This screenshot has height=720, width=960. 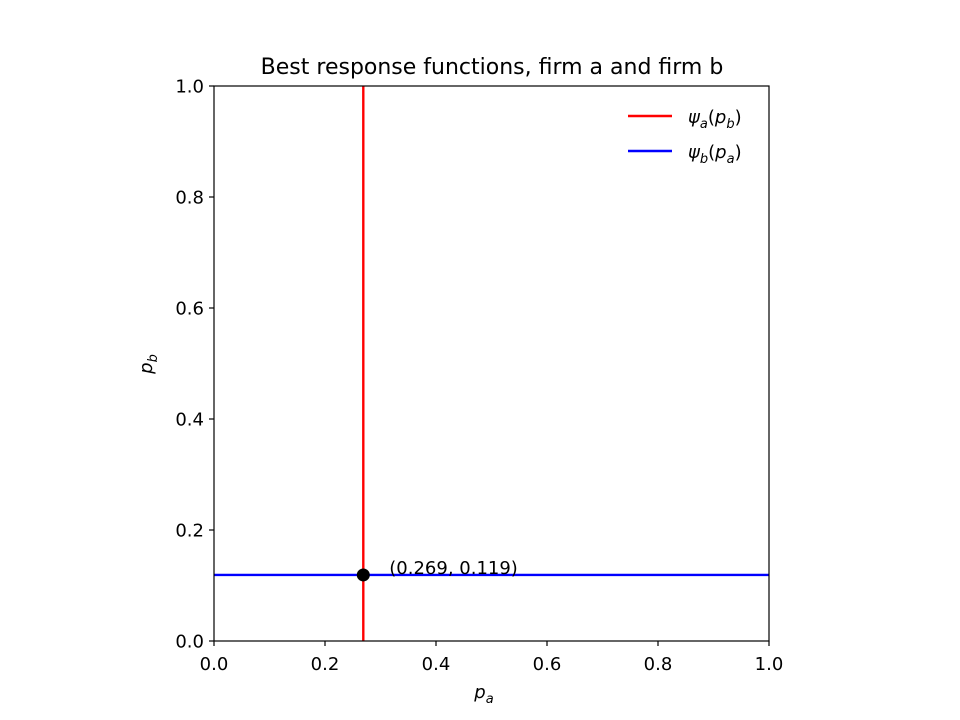 I want to click on x-tick-label: 0.2, so click(x=325, y=664).